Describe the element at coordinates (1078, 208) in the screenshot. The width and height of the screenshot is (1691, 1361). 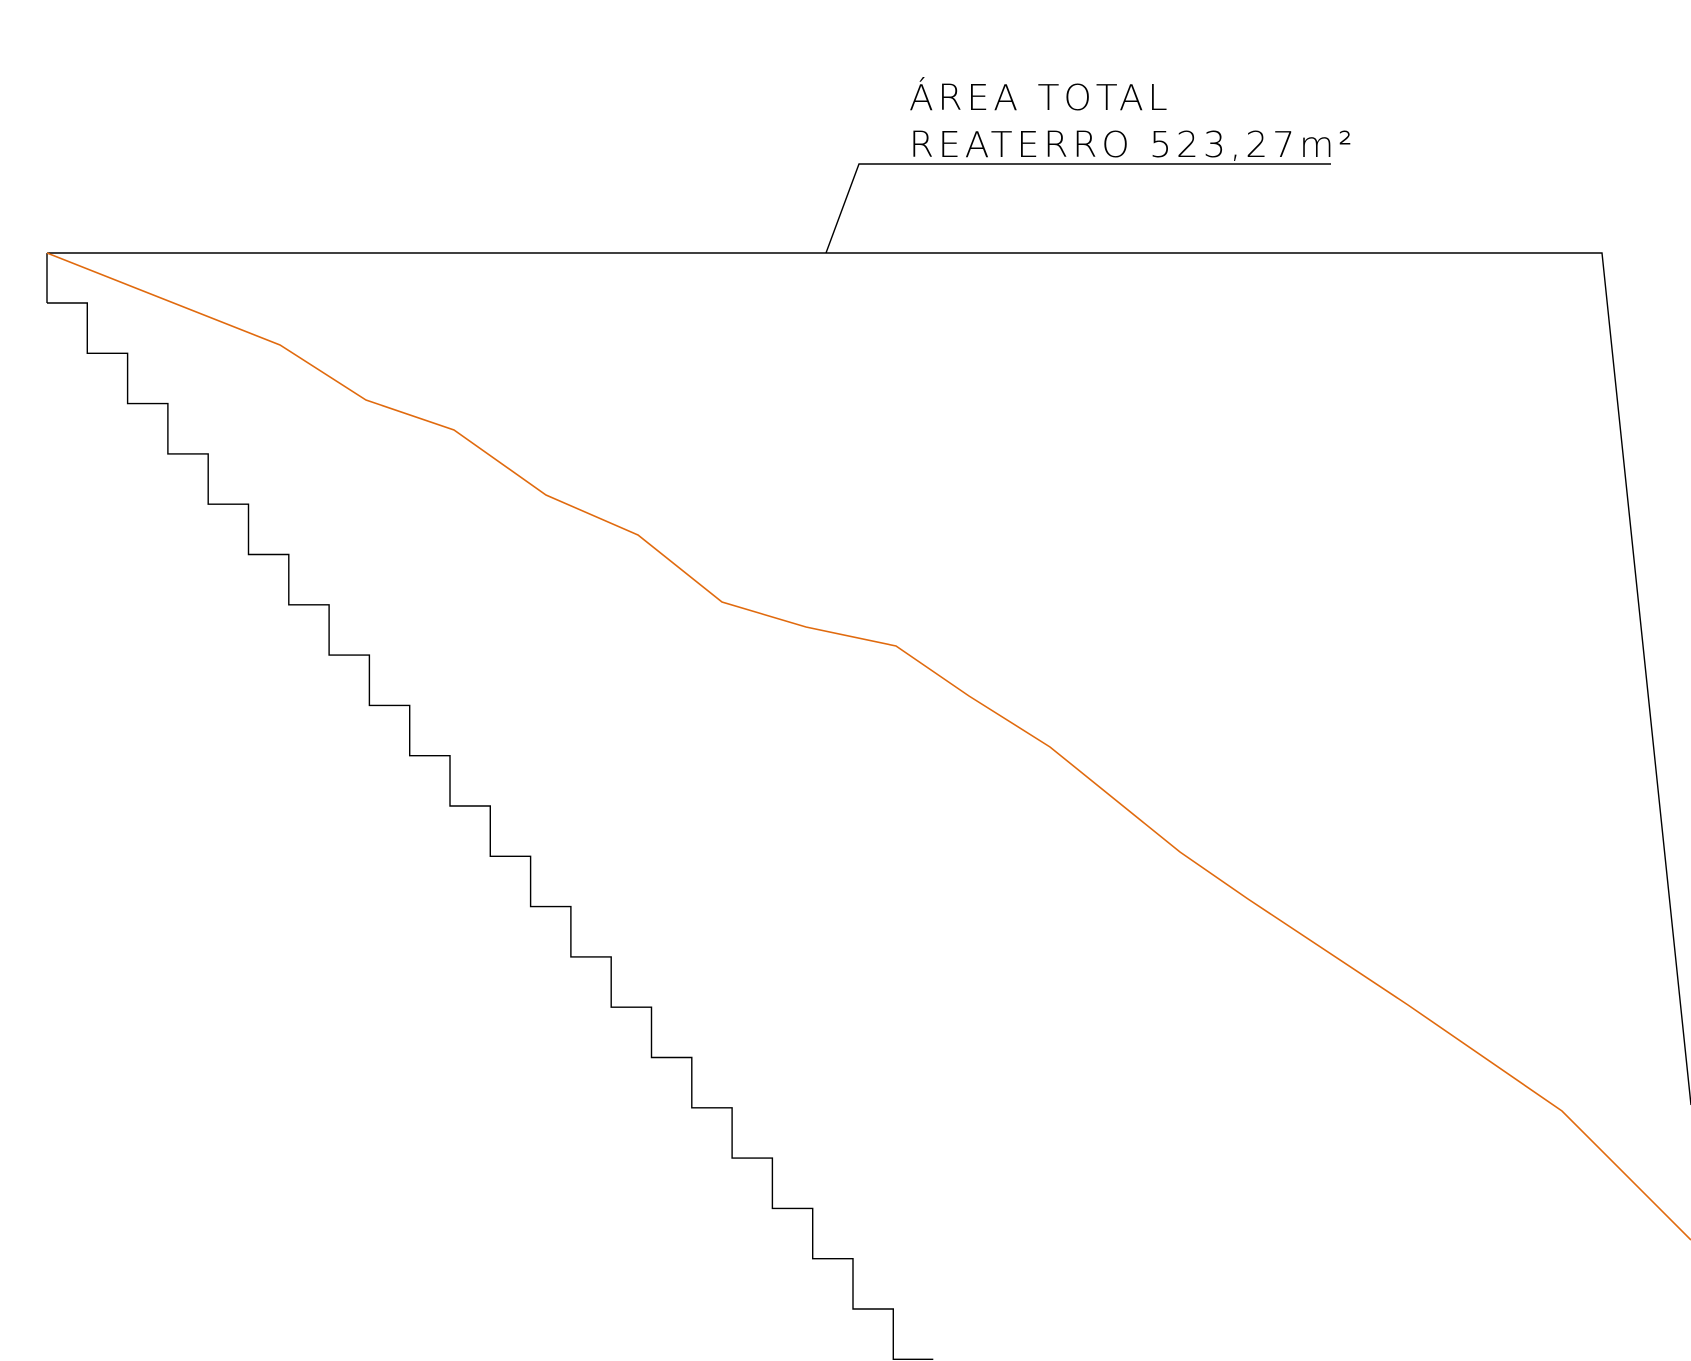
I see `annotation-leader-line` at that location.